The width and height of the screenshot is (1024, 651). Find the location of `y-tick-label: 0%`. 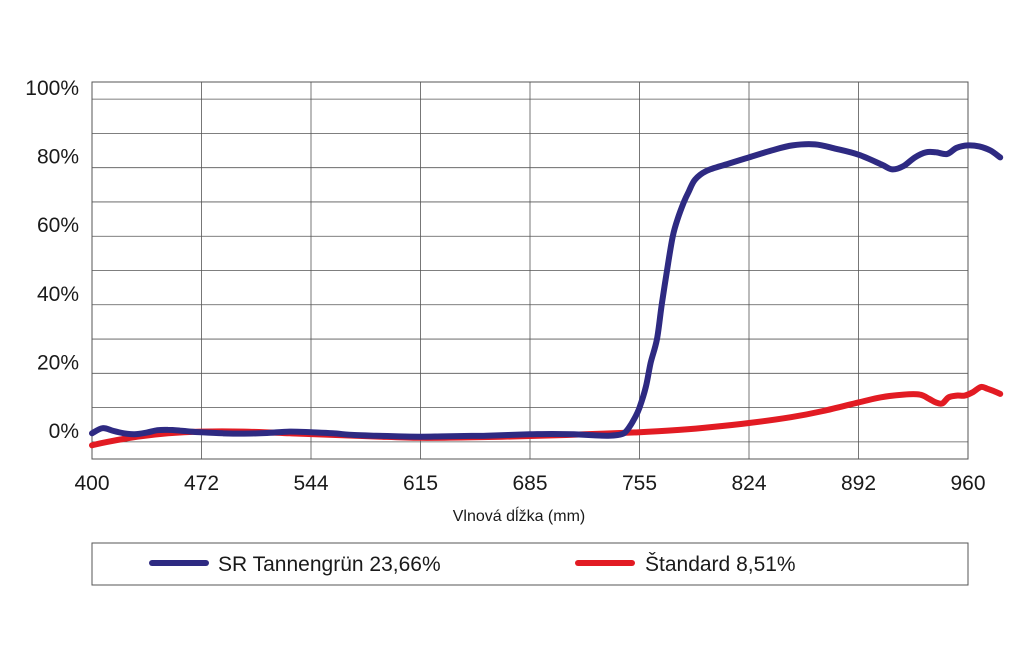

y-tick-label: 0% is located at coordinates (64, 431).